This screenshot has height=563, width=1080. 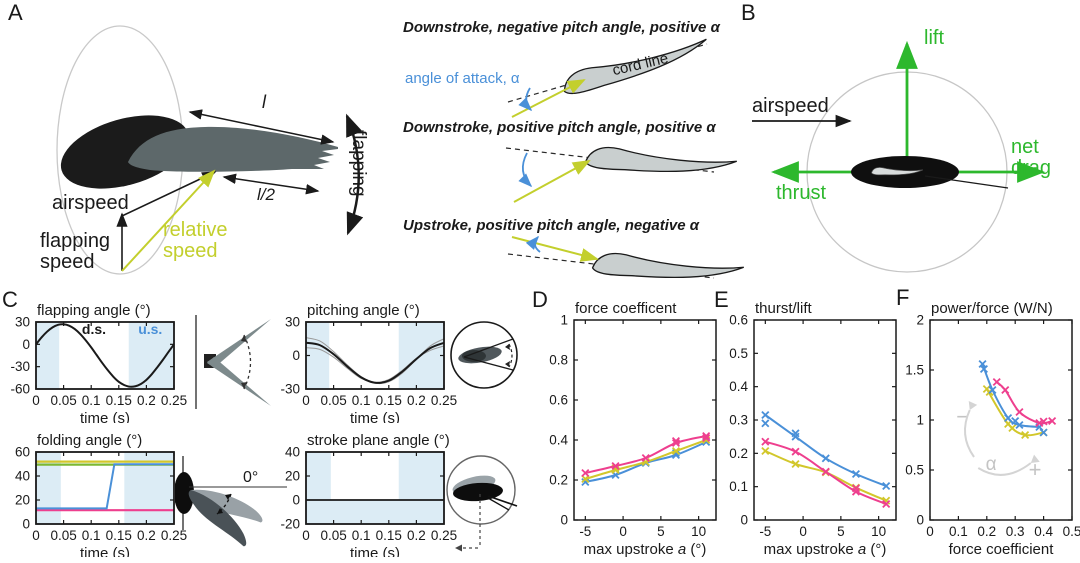 What do you see at coordinates (784, 308) in the screenshot?
I see `svg-text: thurst/lift` at bounding box center [784, 308].